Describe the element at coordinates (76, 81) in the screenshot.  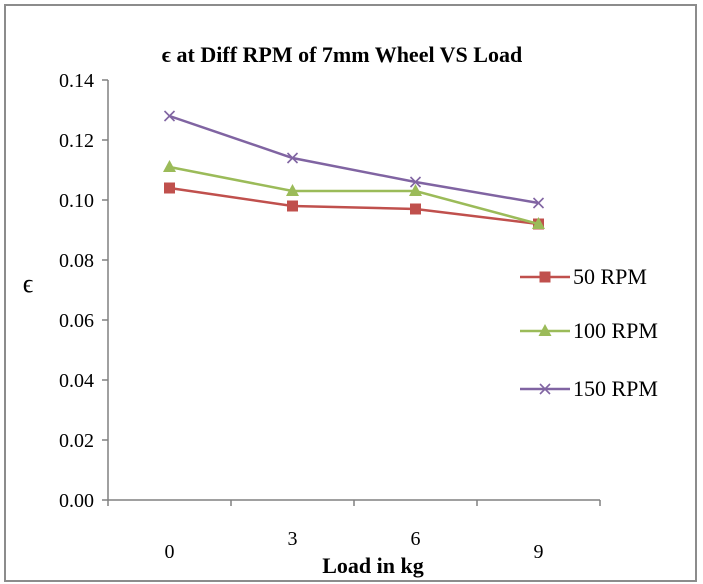
I see `y-tick-label: 0.14` at that location.